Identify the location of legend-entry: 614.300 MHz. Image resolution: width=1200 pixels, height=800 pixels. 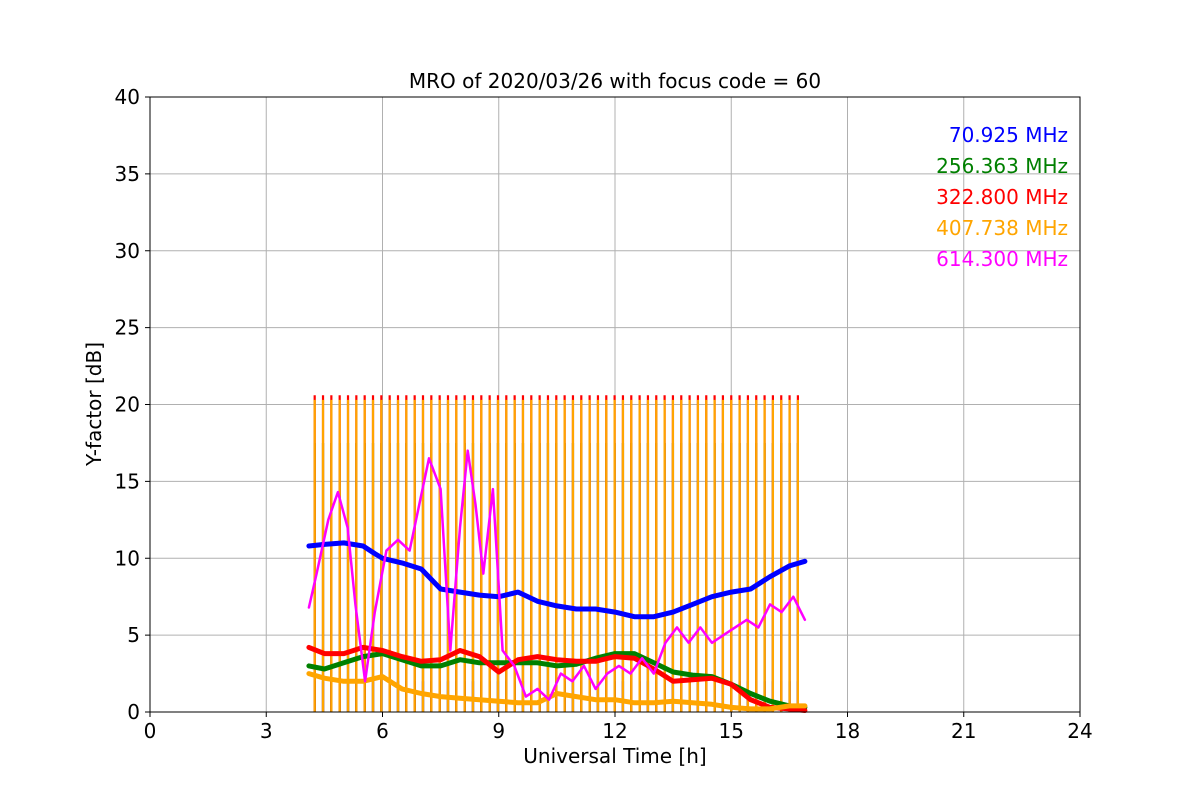
(1002, 259).